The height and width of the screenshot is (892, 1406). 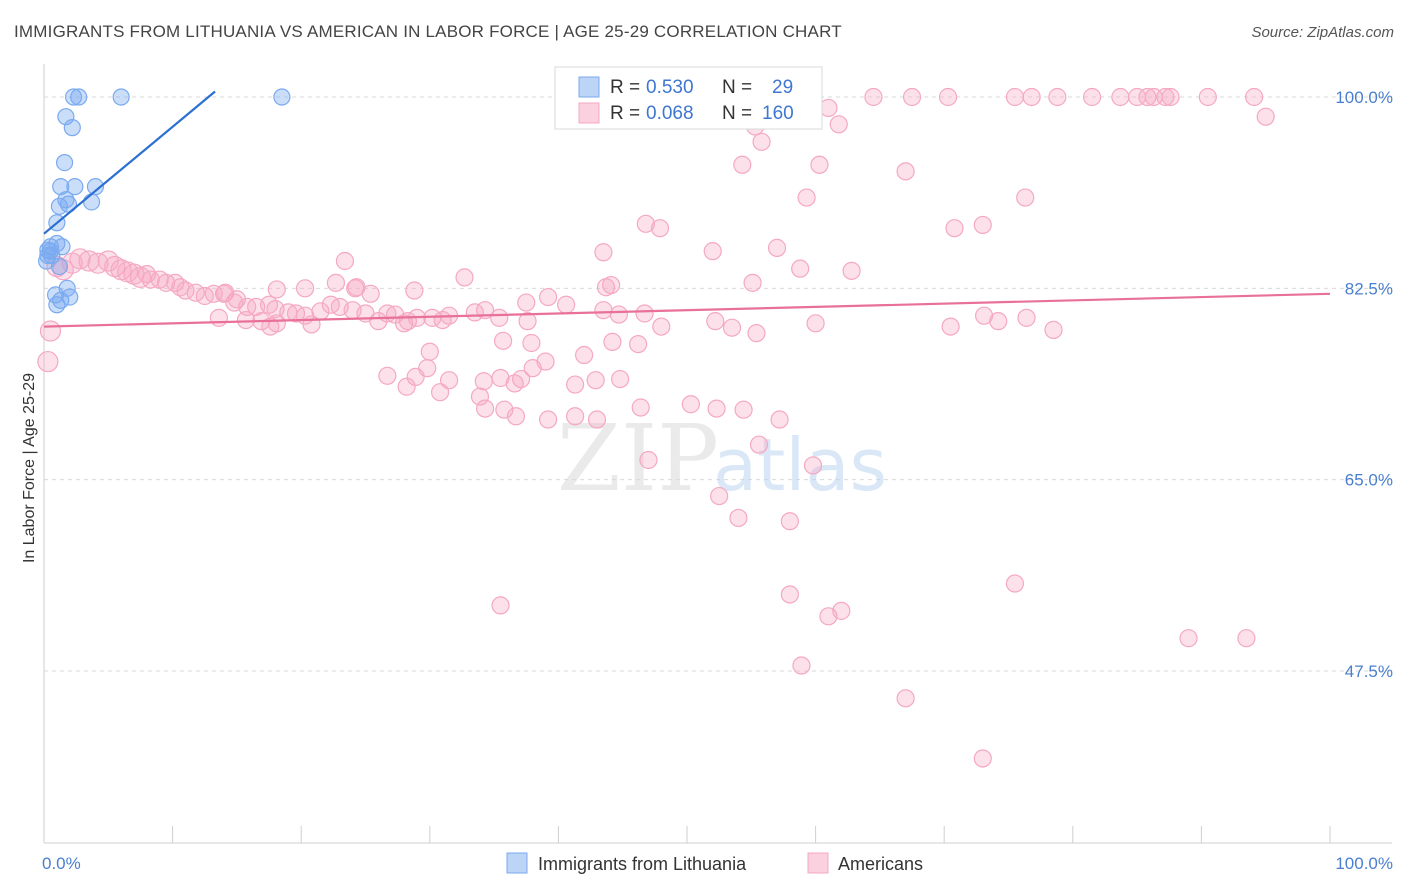 I want to click on y-tick-label: 65.0%, so click(x=1369, y=480).